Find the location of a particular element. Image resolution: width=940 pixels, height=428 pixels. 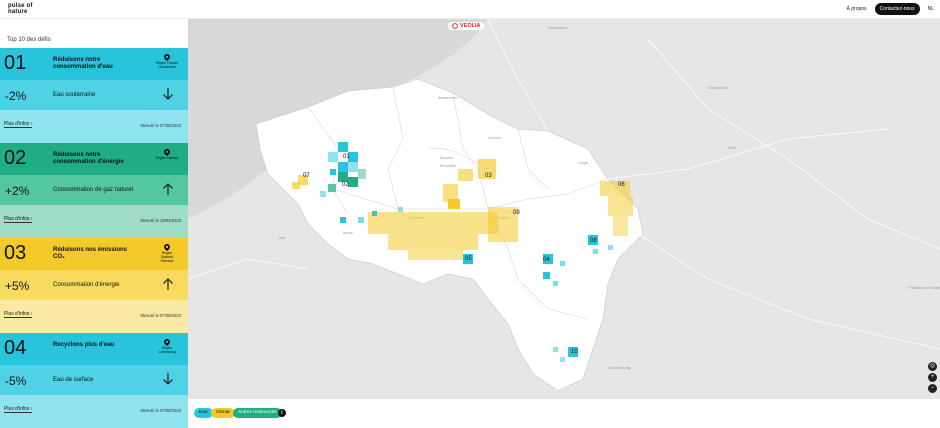

region-line2: Brabant is located at coordinates (167, 257).